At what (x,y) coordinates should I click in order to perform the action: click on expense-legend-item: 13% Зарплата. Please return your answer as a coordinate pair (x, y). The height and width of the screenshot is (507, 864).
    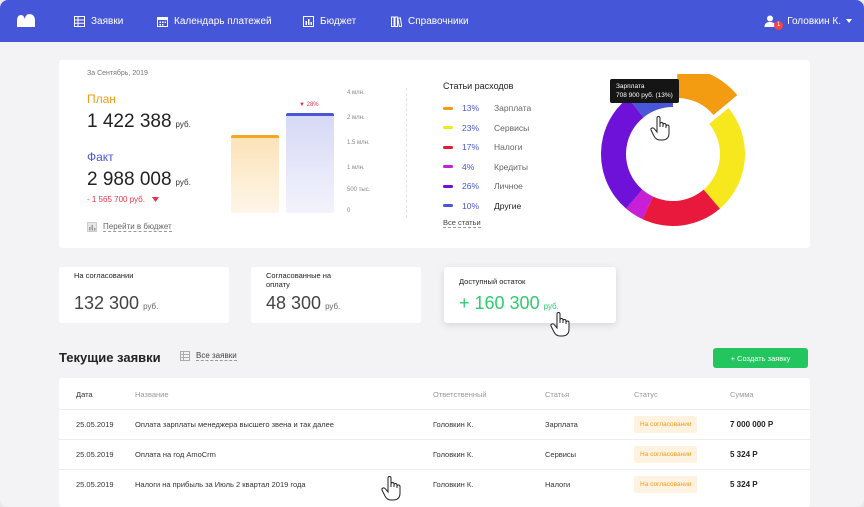
    Looking at the image, I should click on (487, 108).